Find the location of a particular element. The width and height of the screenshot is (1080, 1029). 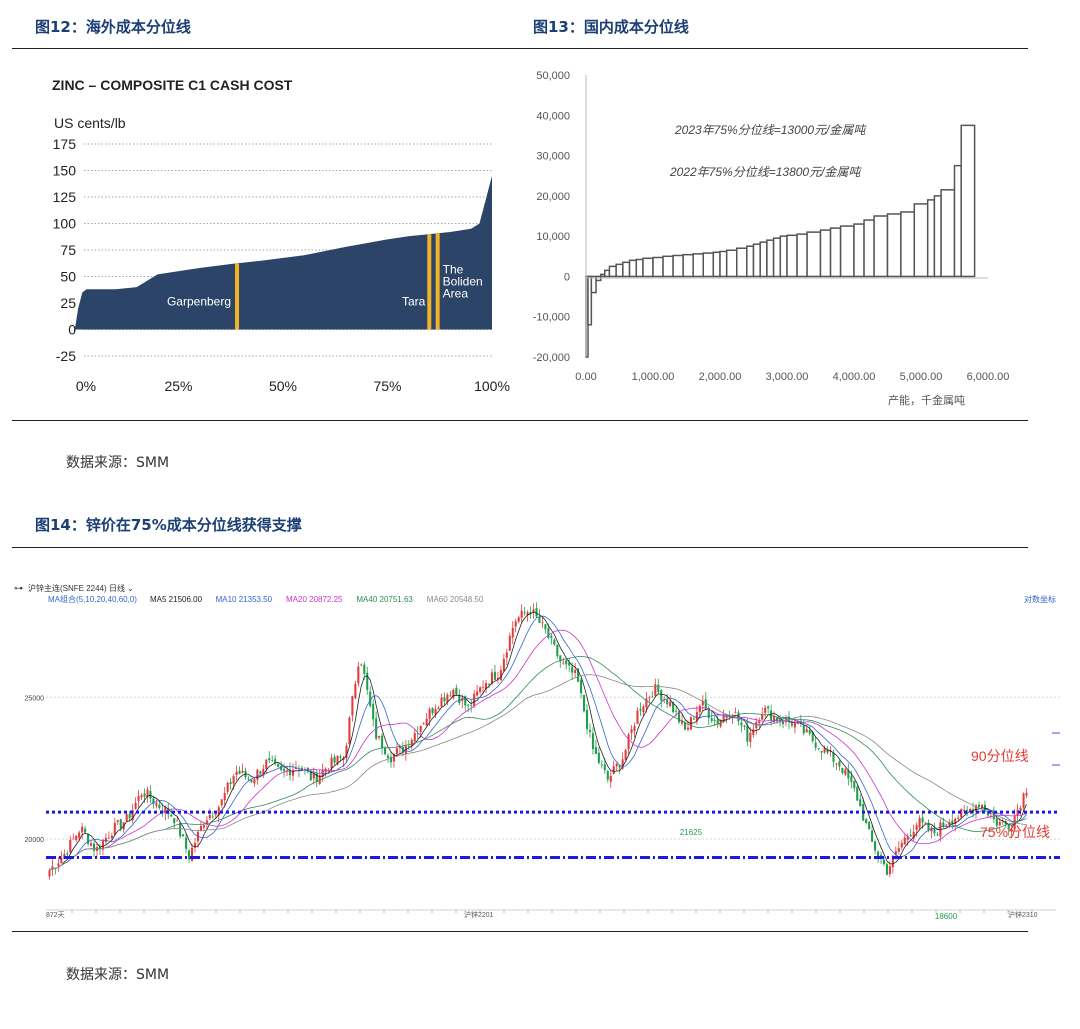

fig14-coord-label: 对数坐标 is located at coordinates (1040, 599).